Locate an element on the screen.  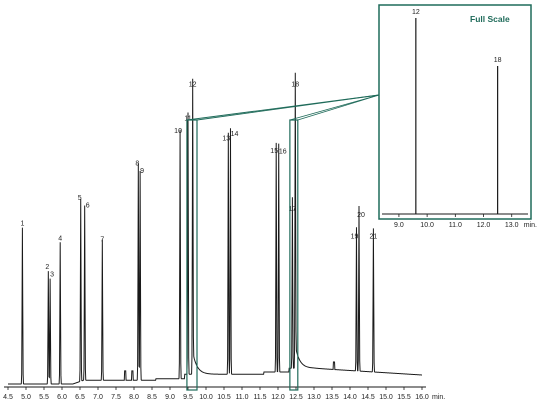
x-tick-label: 4.5 is located at coordinates (8, 397).